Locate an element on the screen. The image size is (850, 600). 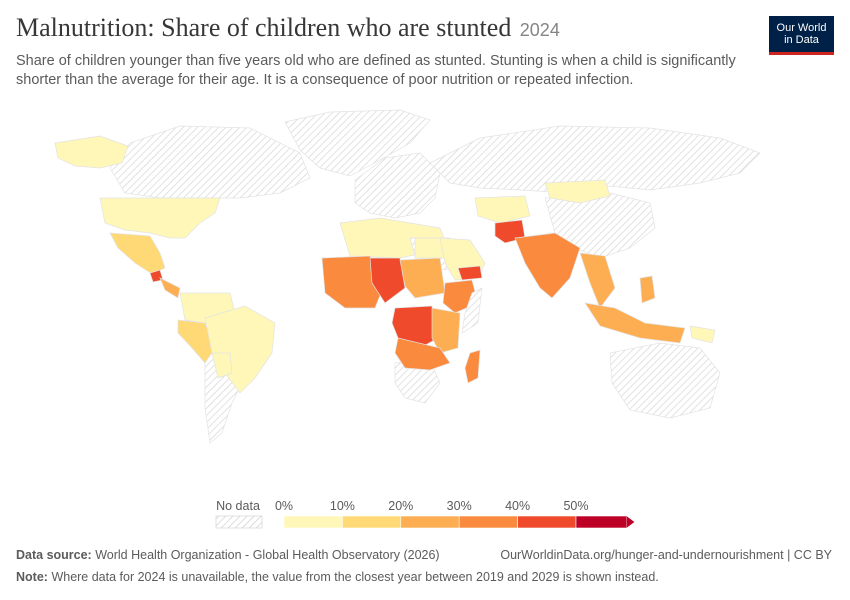
region-andes is located at coordinates (196, 341).